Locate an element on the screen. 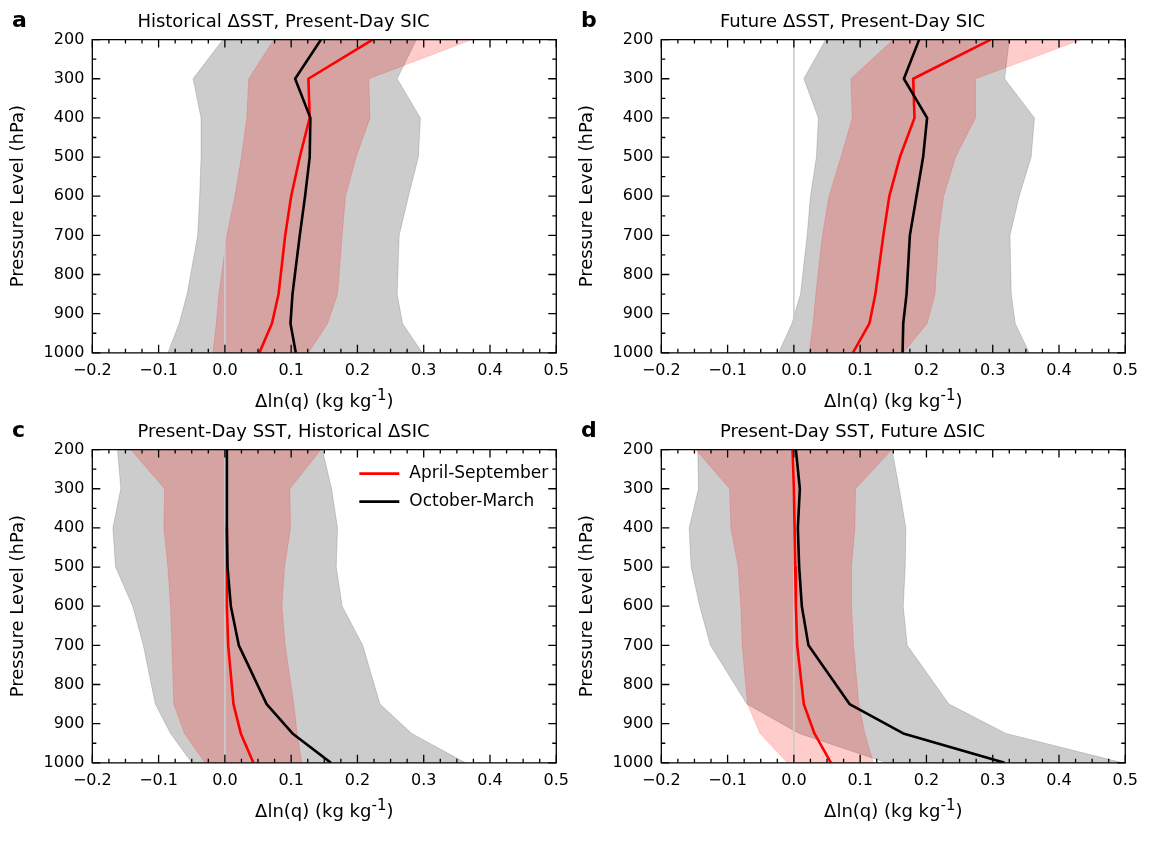 This screenshot has height=855, width=1154. chart-title: Present-Day SST, Historical ΔSIC is located at coordinates (283, 431).